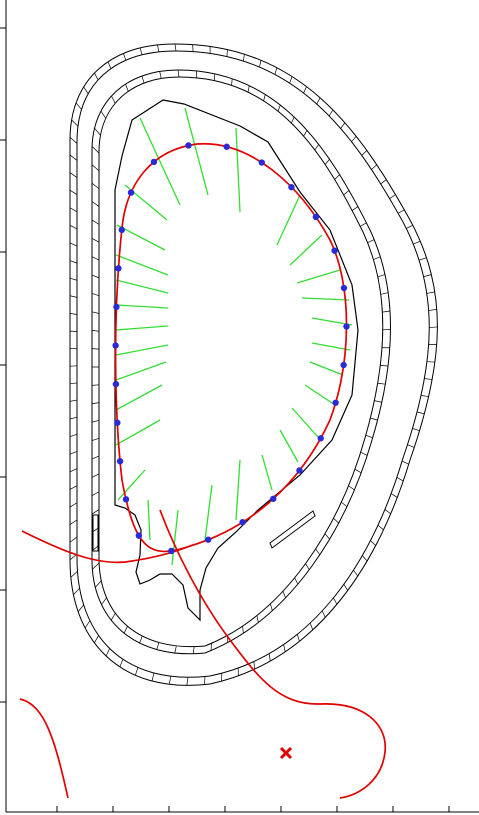 The width and height of the screenshot is (479, 815). I want to click on cross-icon, so click(286, 753).